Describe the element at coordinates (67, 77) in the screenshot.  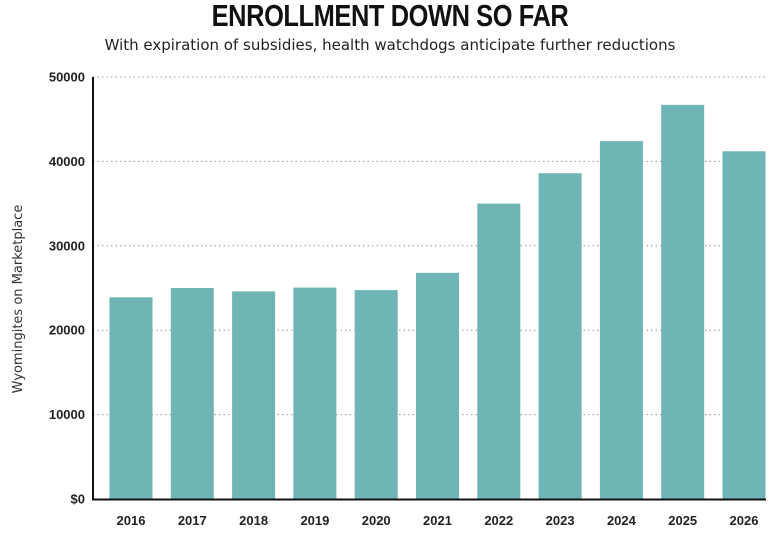
I see `y-tick-label: 50000` at that location.